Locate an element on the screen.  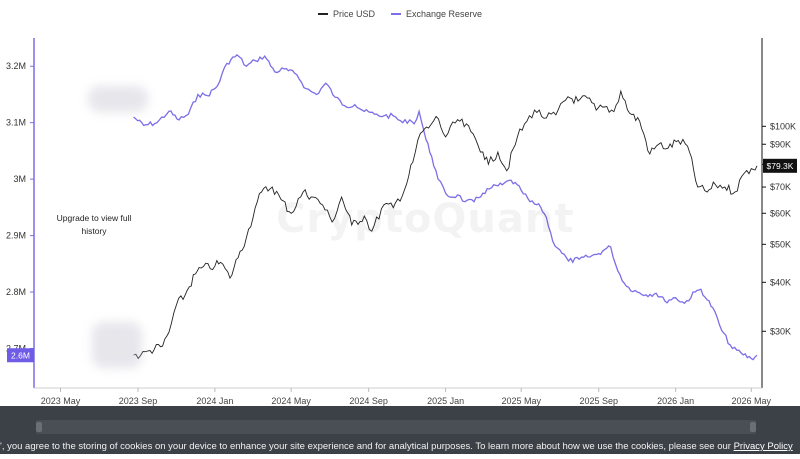
left-tick-label: 2.8M is located at coordinates (16, 292).